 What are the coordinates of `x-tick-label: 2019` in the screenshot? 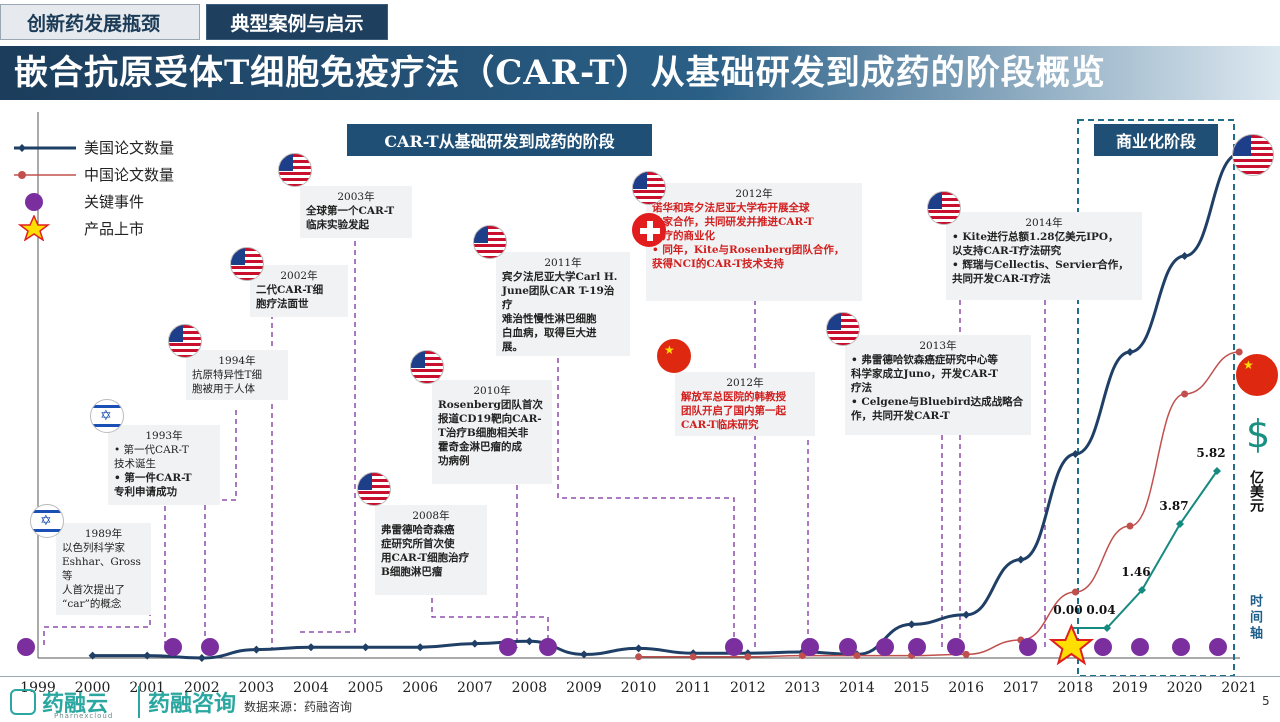 It's located at (1130, 688).